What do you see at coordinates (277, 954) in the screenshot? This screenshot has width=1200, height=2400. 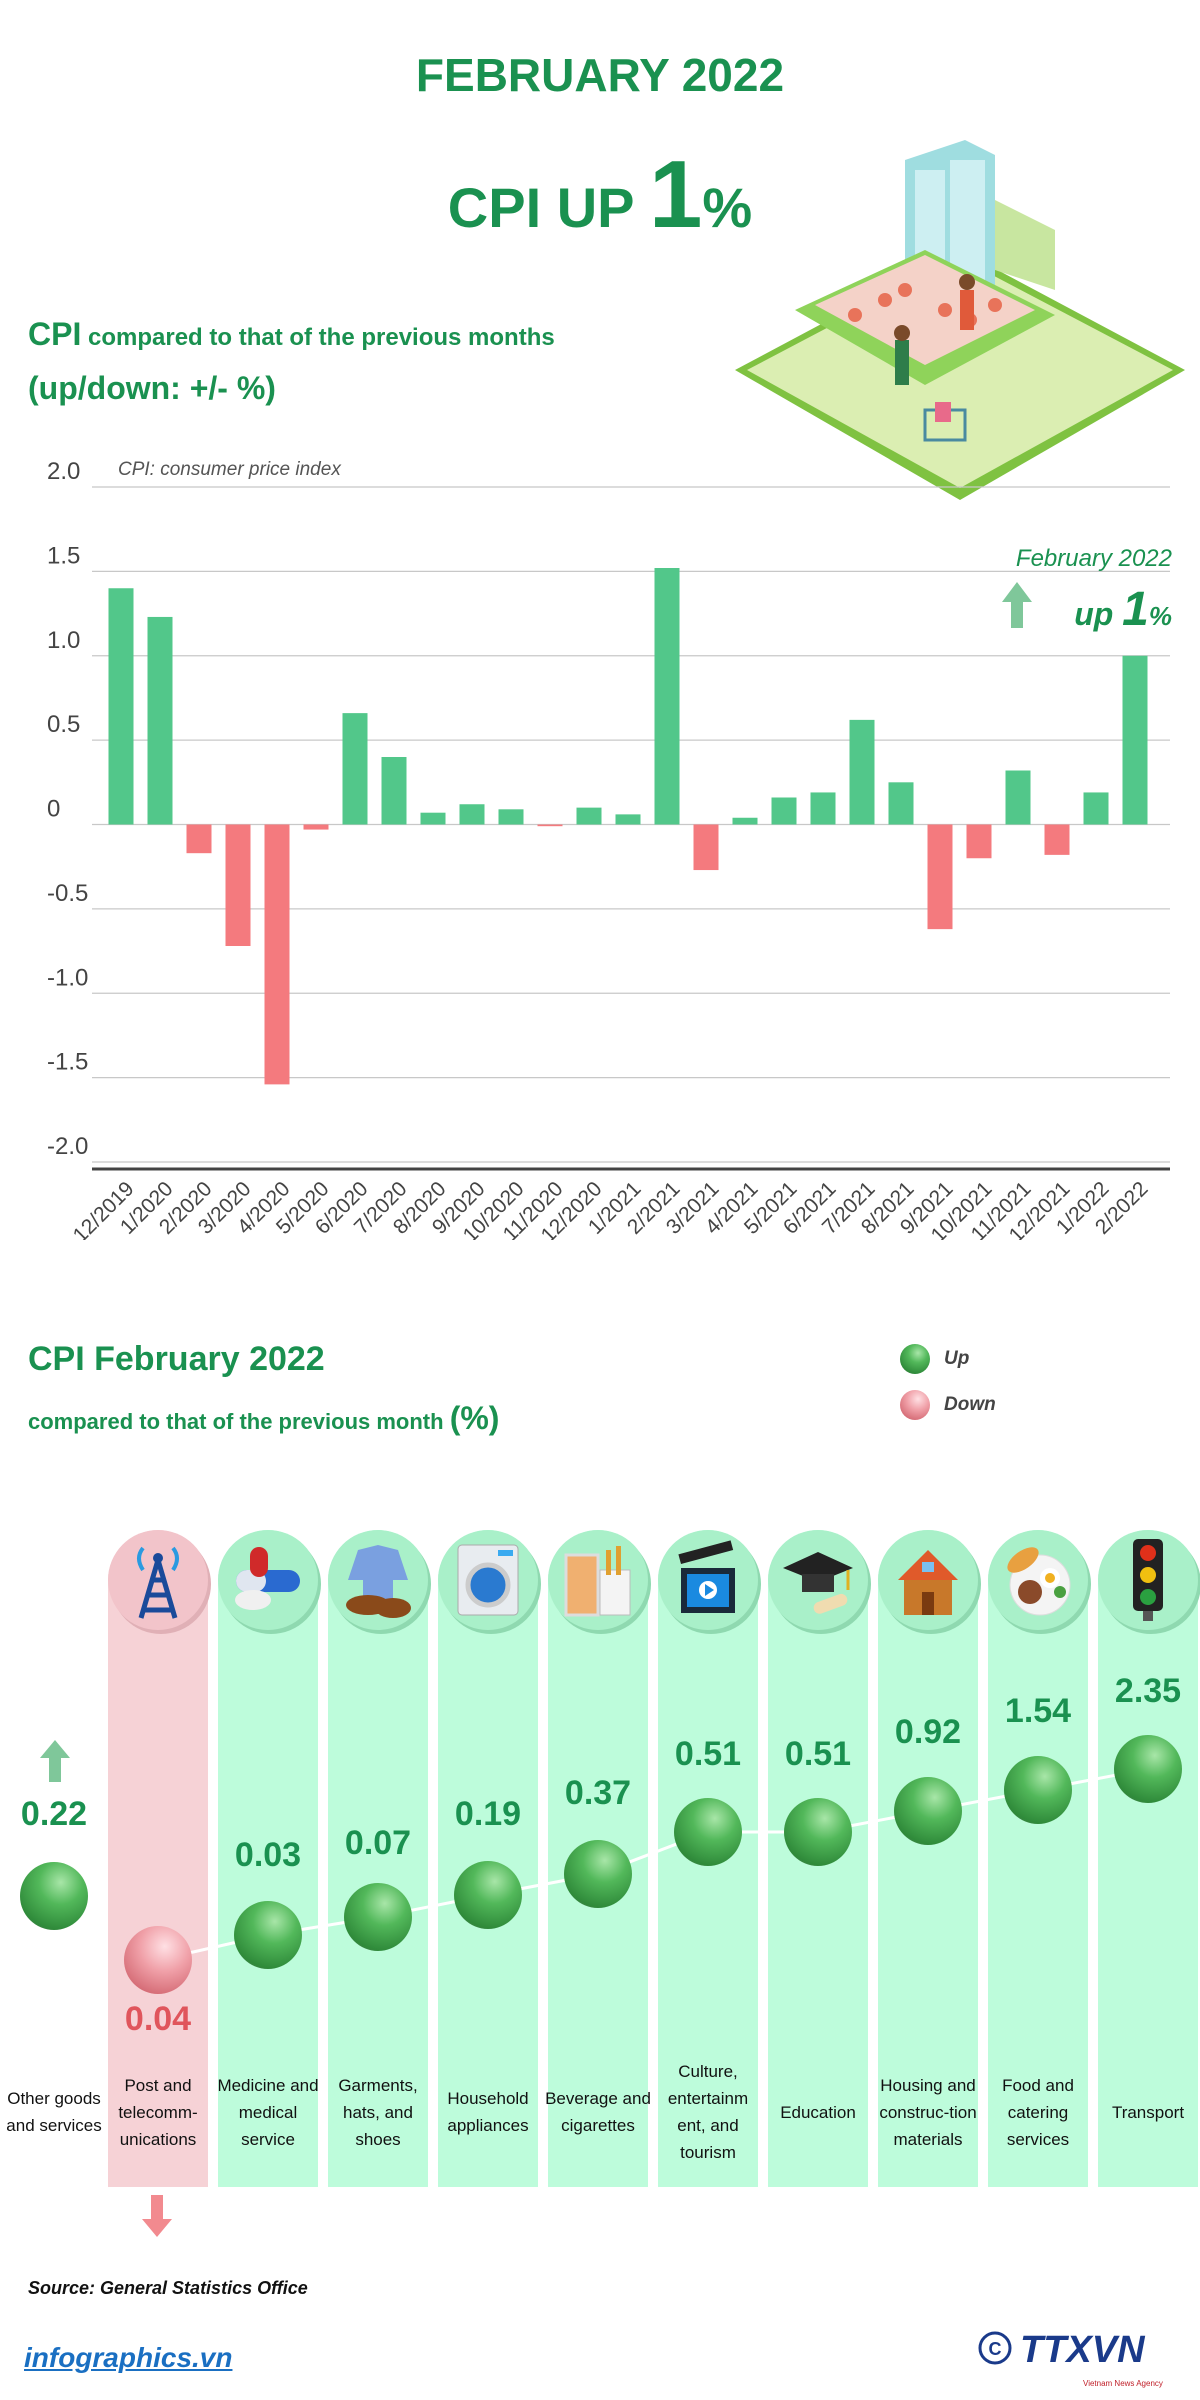 I see `bar-4-2020` at bounding box center [277, 954].